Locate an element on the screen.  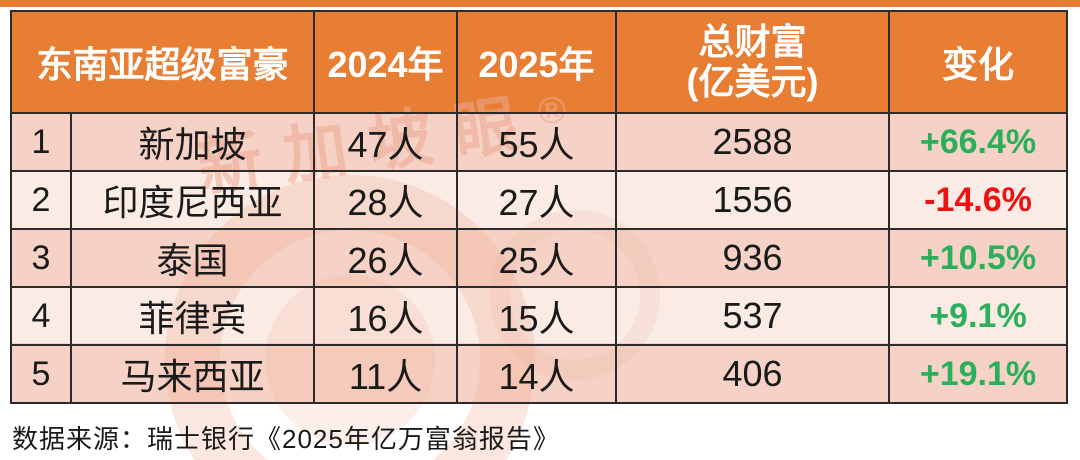
wealth-cell: 936 is located at coordinates (753, 258).